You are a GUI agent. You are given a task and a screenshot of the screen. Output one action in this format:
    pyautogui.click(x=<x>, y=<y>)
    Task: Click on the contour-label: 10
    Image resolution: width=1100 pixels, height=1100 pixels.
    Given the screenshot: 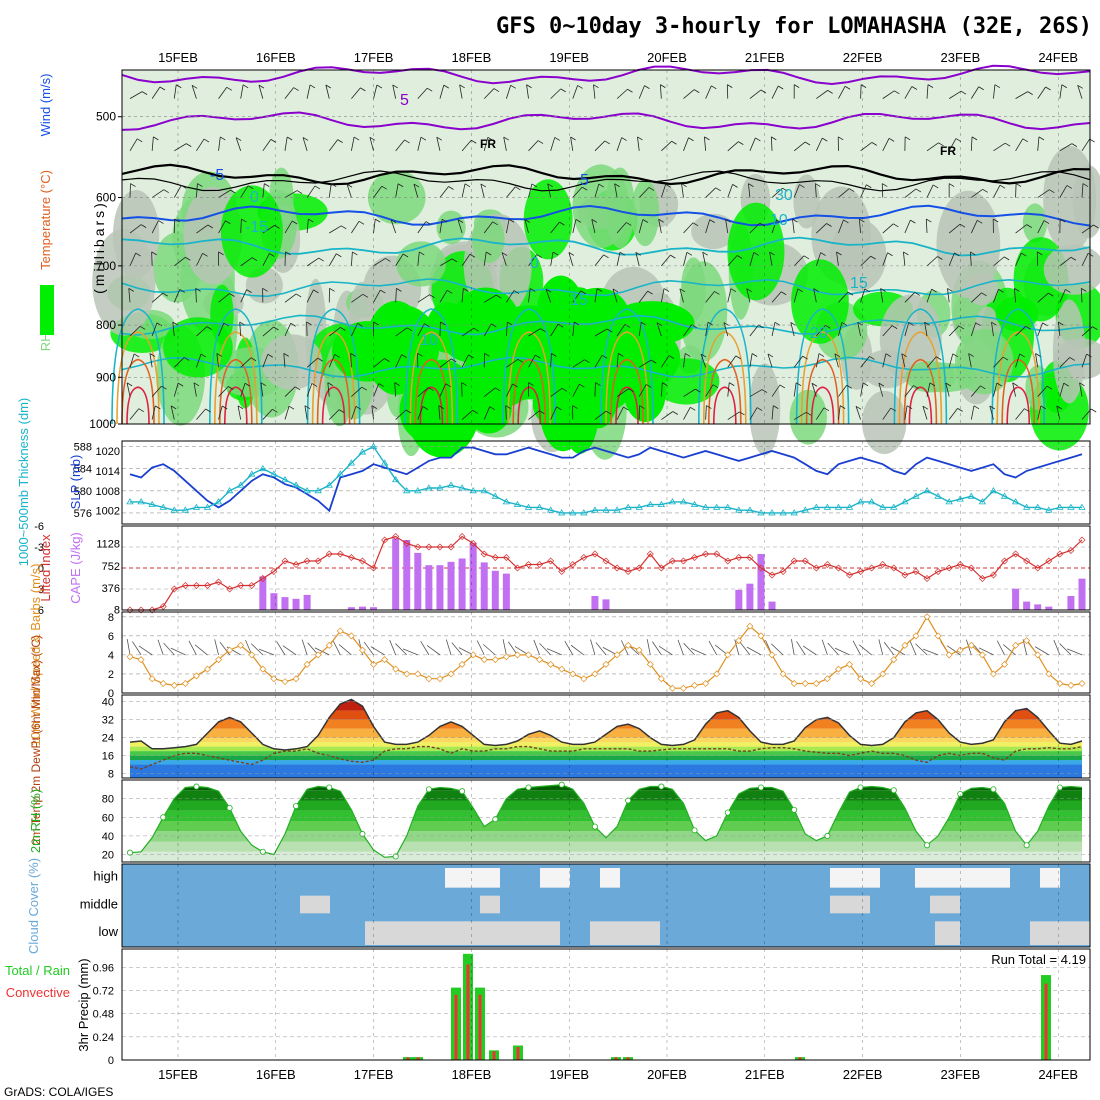 What is the action you would take?
    pyautogui.click(x=429, y=340)
    